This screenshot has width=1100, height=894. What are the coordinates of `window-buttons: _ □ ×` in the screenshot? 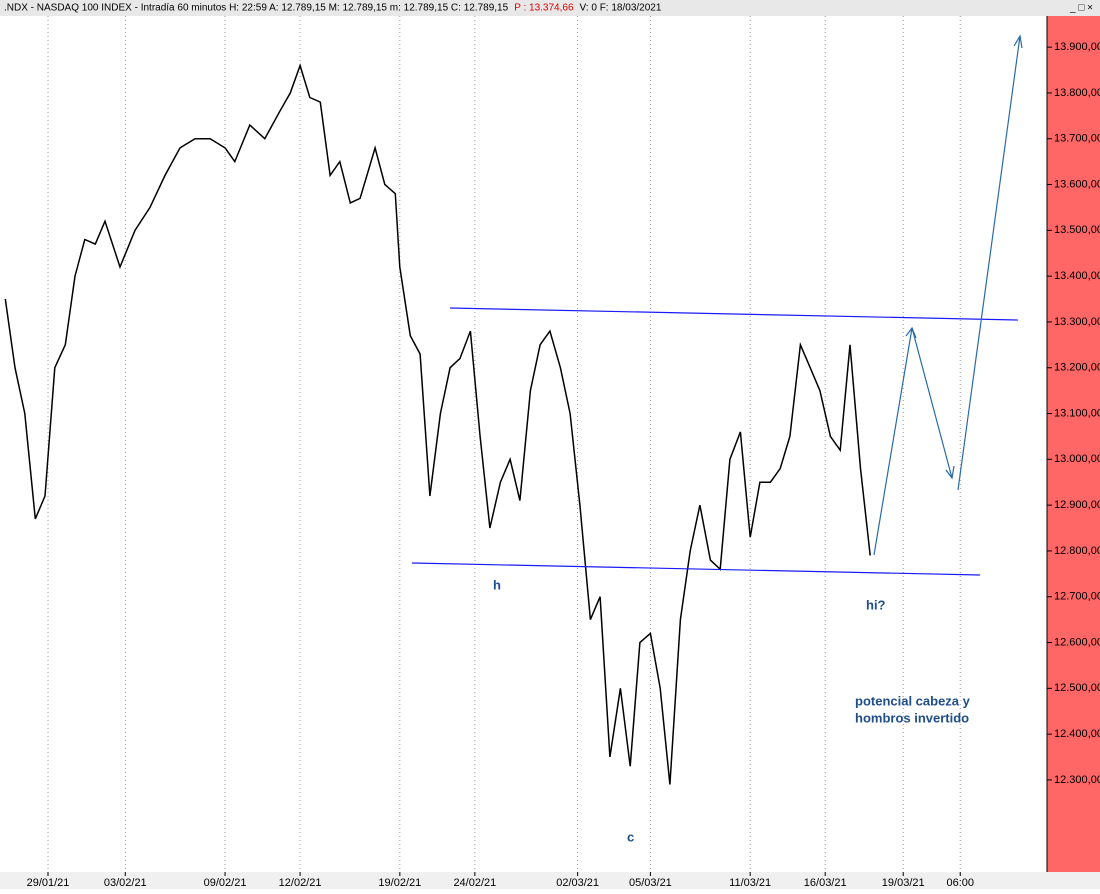 It's located at (1081, 8).